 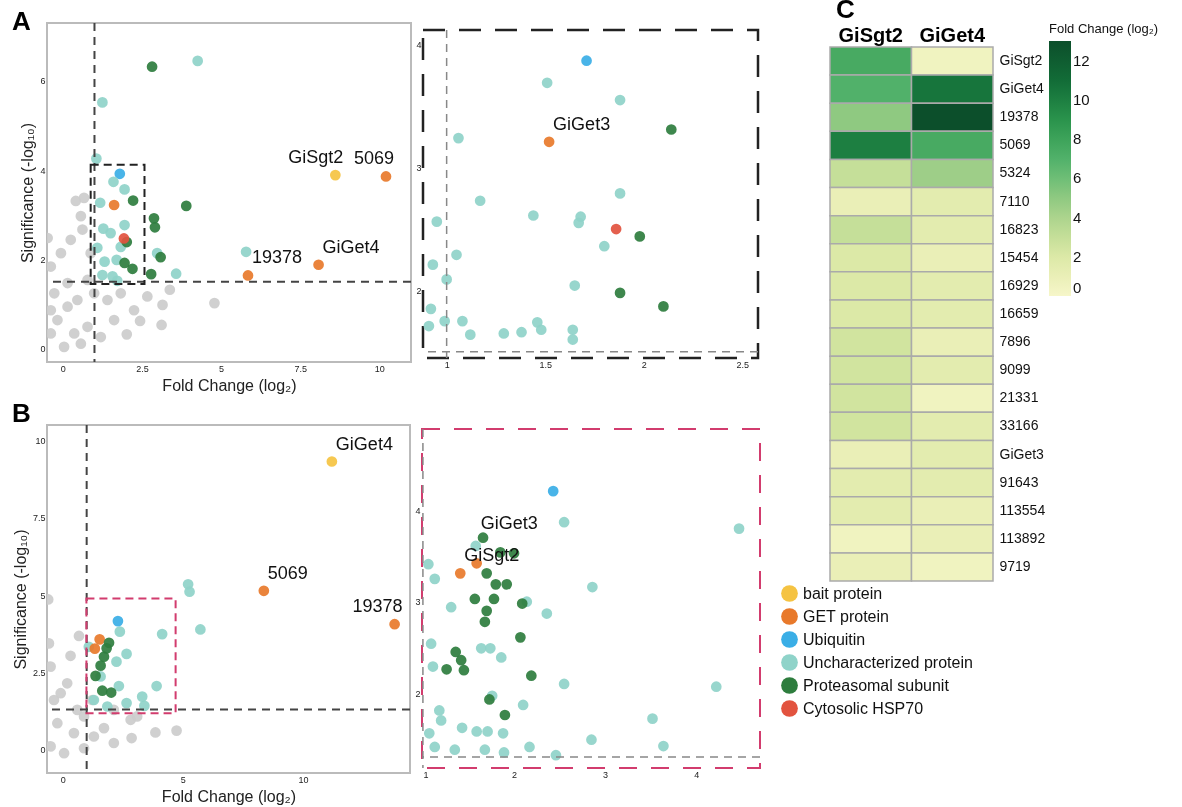 I want to click on chart-title: B, so click(x=21, y=413).